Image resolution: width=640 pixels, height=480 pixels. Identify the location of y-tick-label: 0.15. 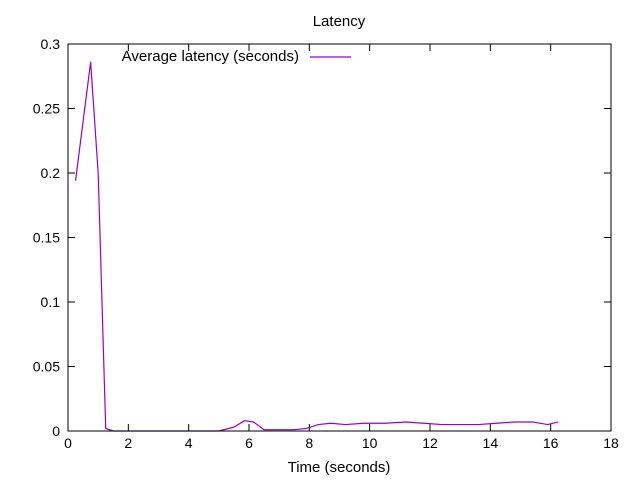
(46, 238).